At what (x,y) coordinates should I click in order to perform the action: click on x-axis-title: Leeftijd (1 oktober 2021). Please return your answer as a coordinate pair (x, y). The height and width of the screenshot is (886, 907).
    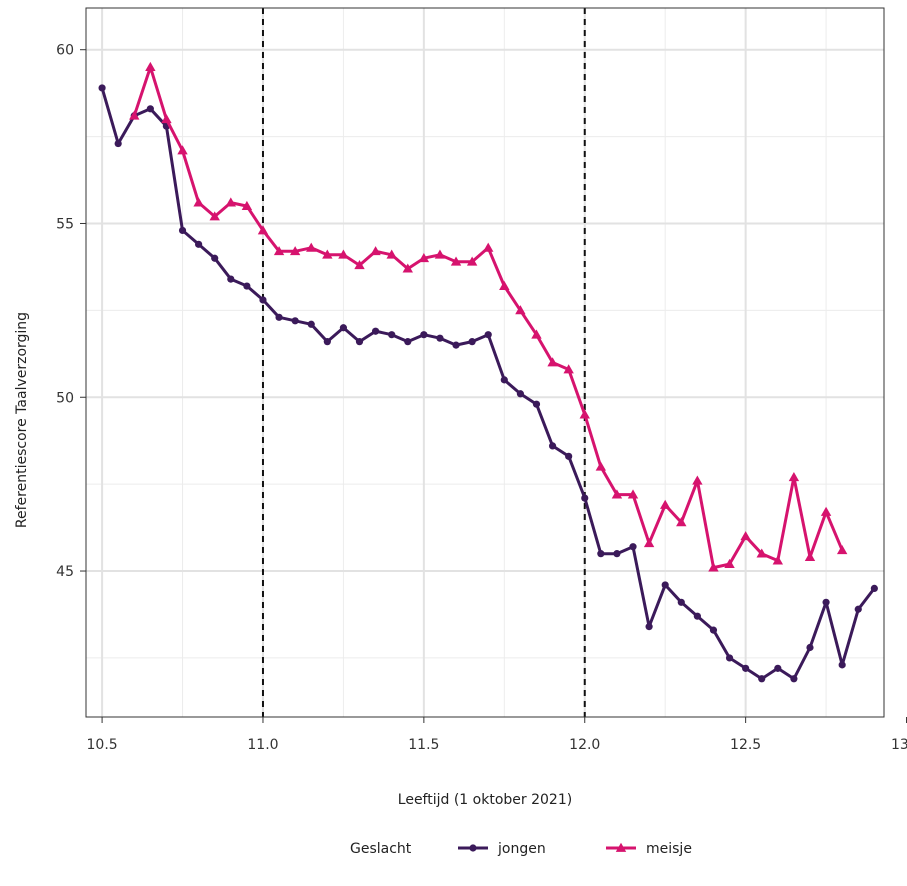
    Looking at the image, I should click on (485, 800).